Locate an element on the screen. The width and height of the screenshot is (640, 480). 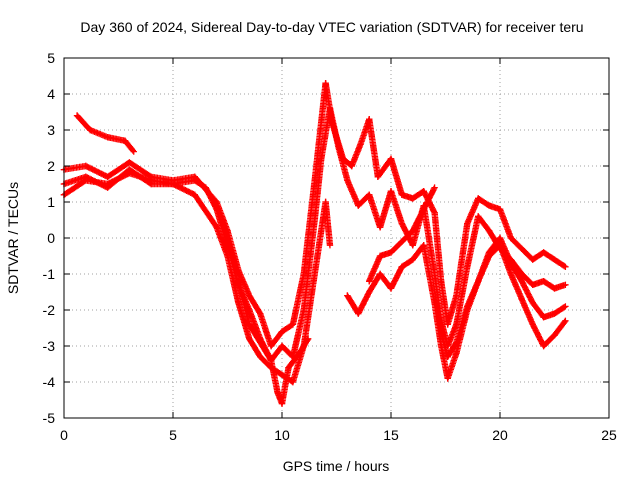
y-tick-label: 4 is located at coordinates (51, 94).